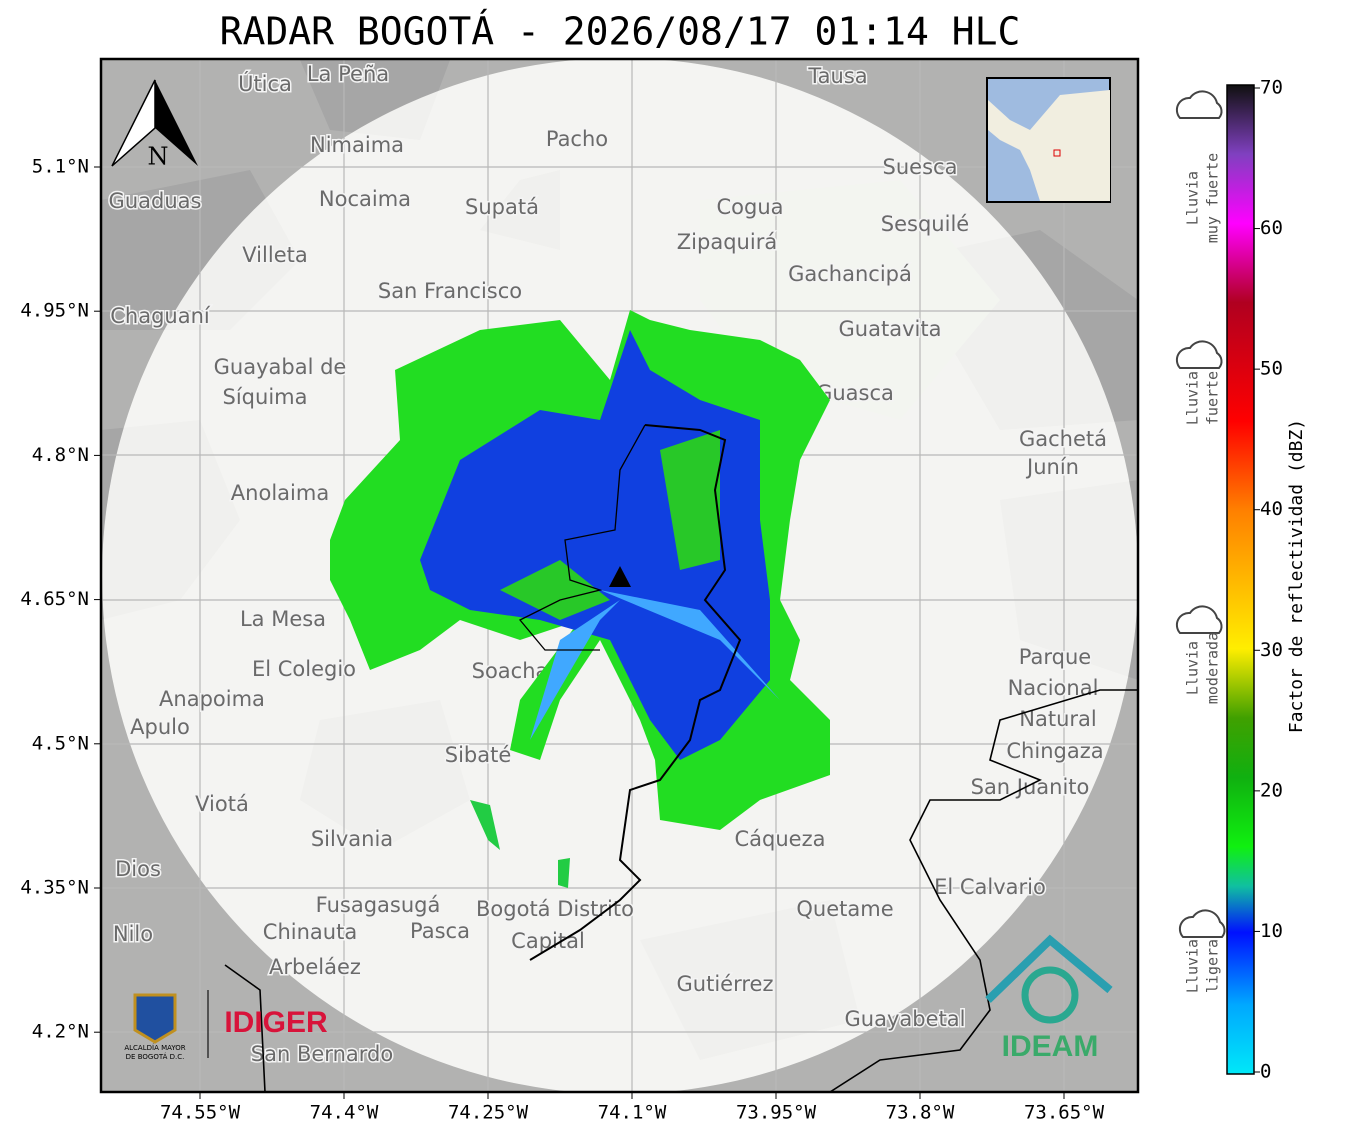 This screenshot has height=1139, width=1349. What do you see at coordinates (54, 888) in the screenshot?
I see `lat-tick-label: 4.35°N` at bounding box center [54, 888].